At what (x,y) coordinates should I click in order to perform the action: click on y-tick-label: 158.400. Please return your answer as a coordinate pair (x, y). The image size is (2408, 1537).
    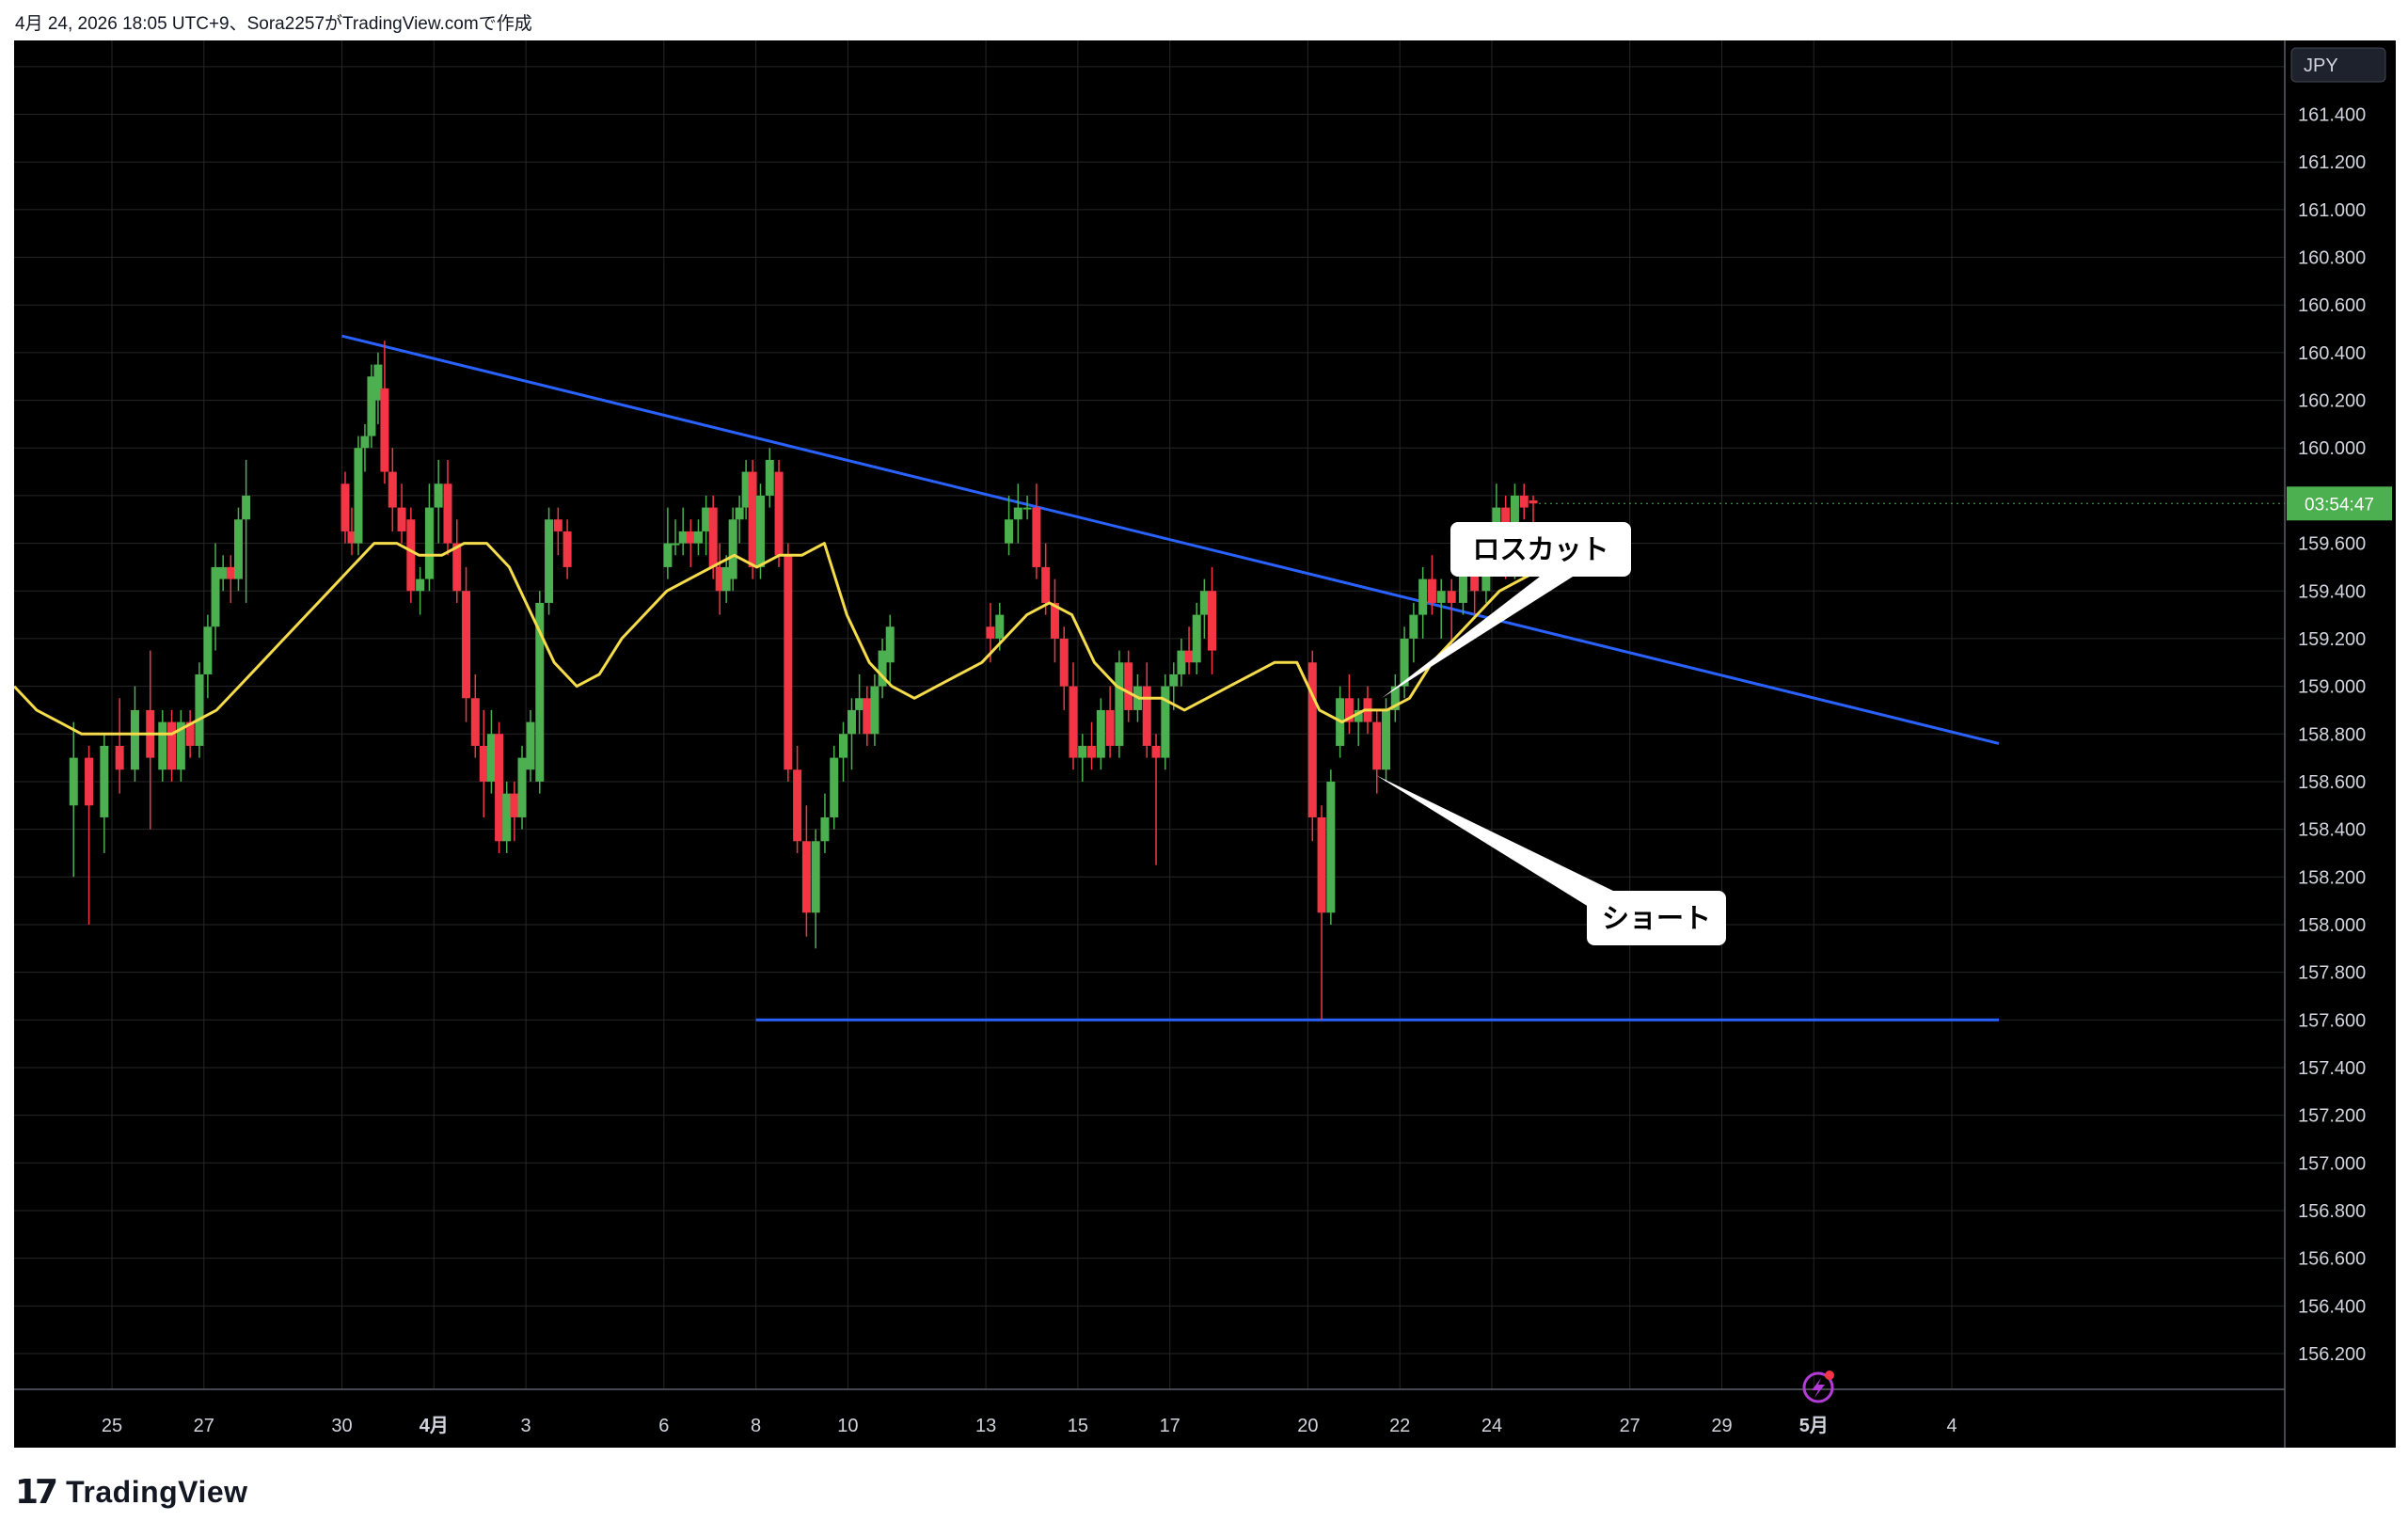
    Looking at the image, I should click on (2332, 830).